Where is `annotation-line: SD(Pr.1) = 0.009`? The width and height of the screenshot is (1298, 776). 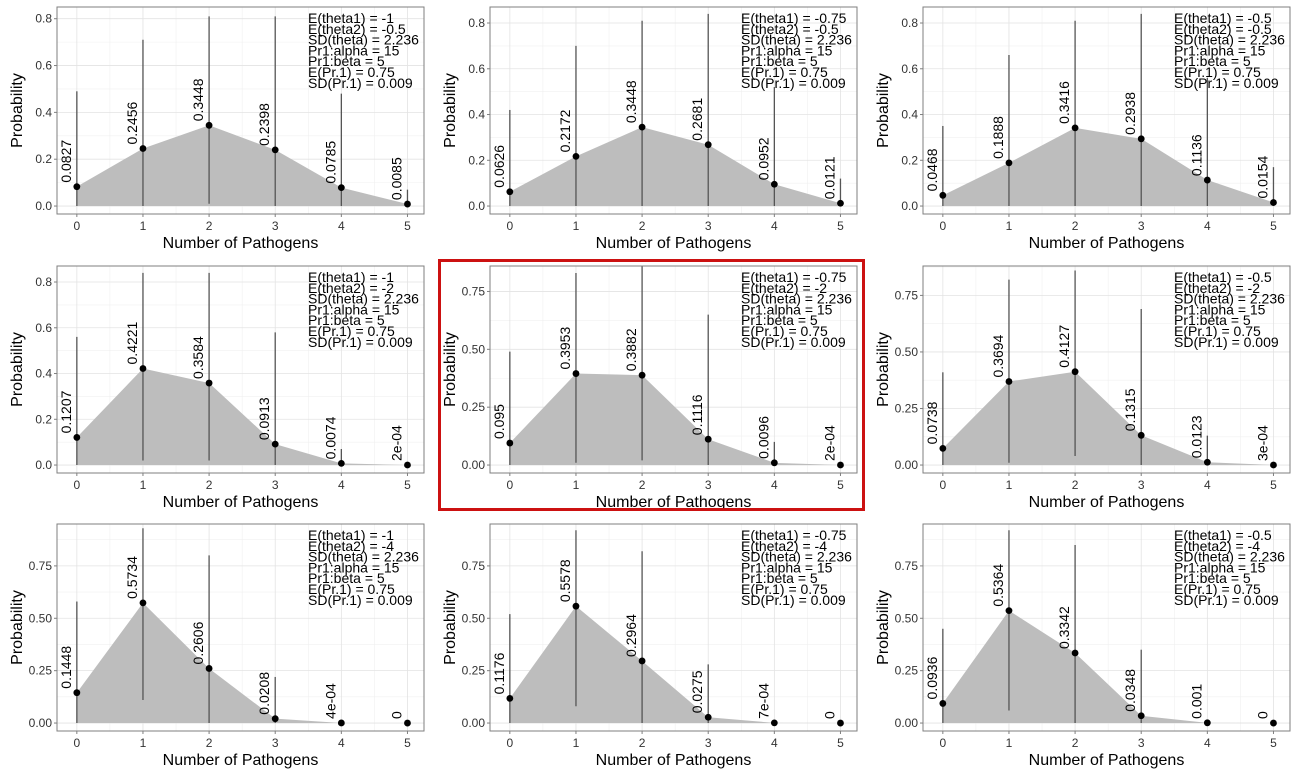
annotation-line: SD(Pr.1) = 0.009 is located at coordinates (793, 83).